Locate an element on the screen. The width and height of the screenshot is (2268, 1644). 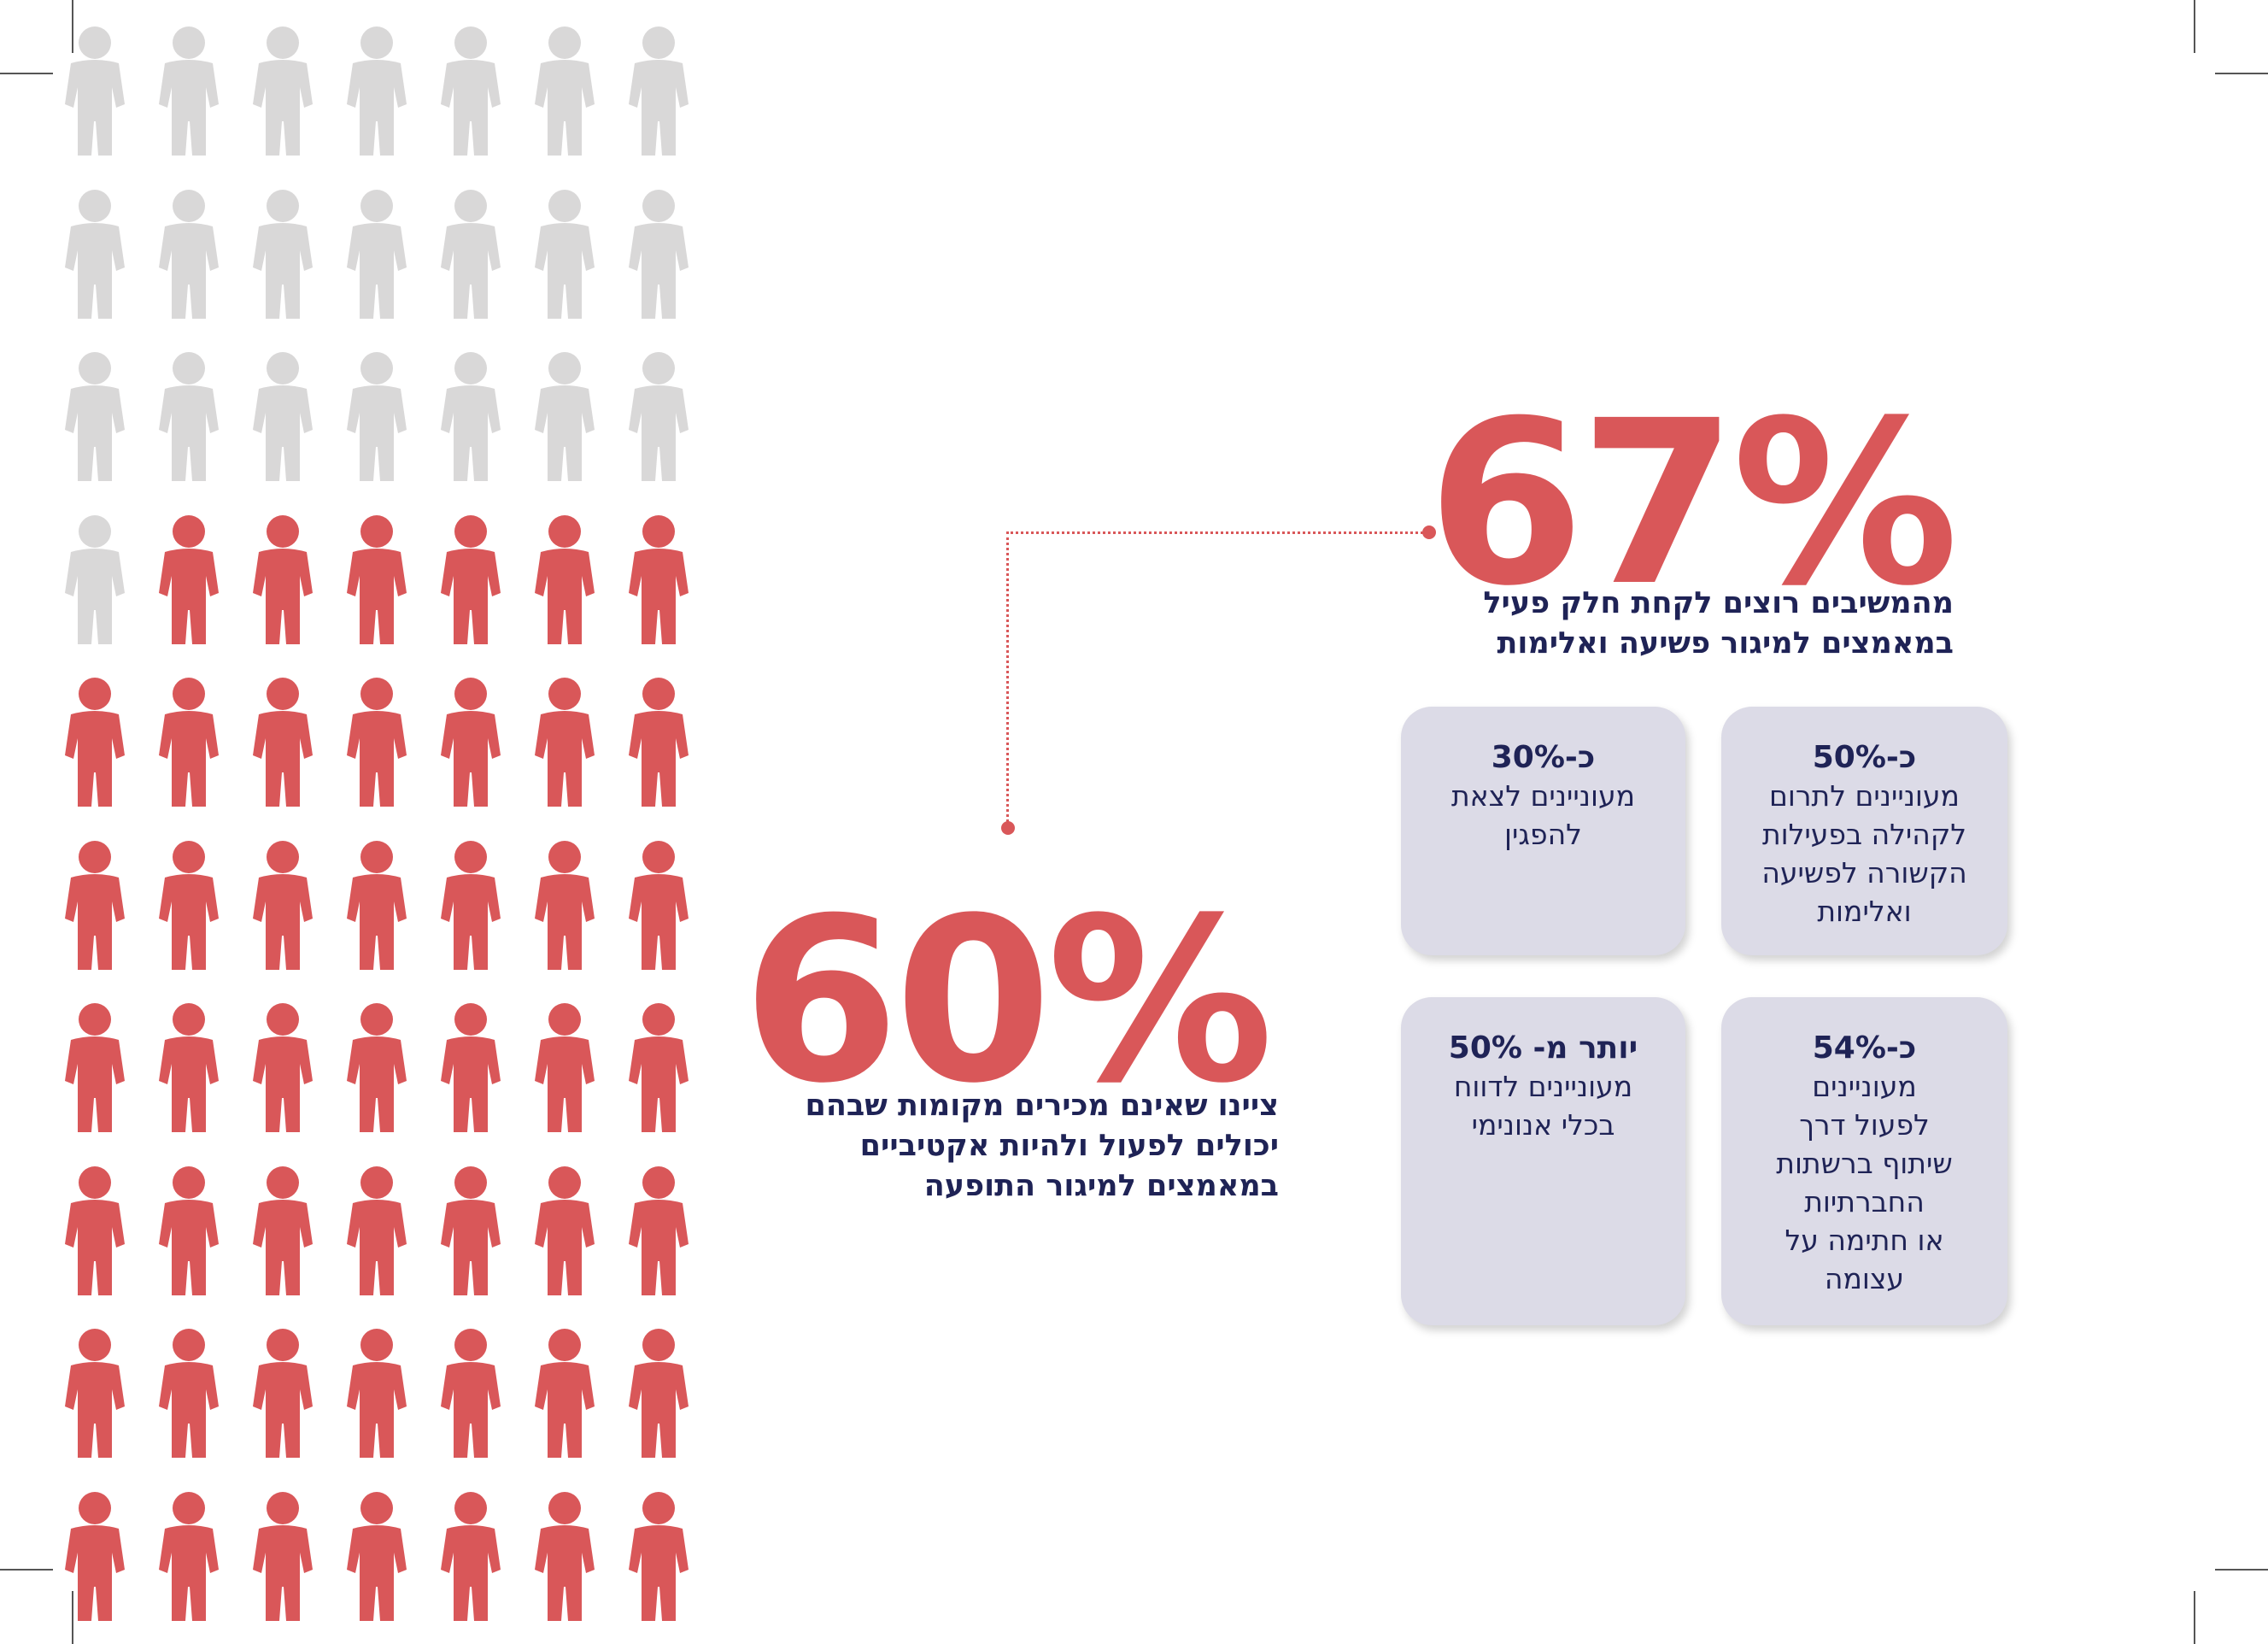
card-percentage: יותר מ- 50% is located at coordinates (1543, 1048).